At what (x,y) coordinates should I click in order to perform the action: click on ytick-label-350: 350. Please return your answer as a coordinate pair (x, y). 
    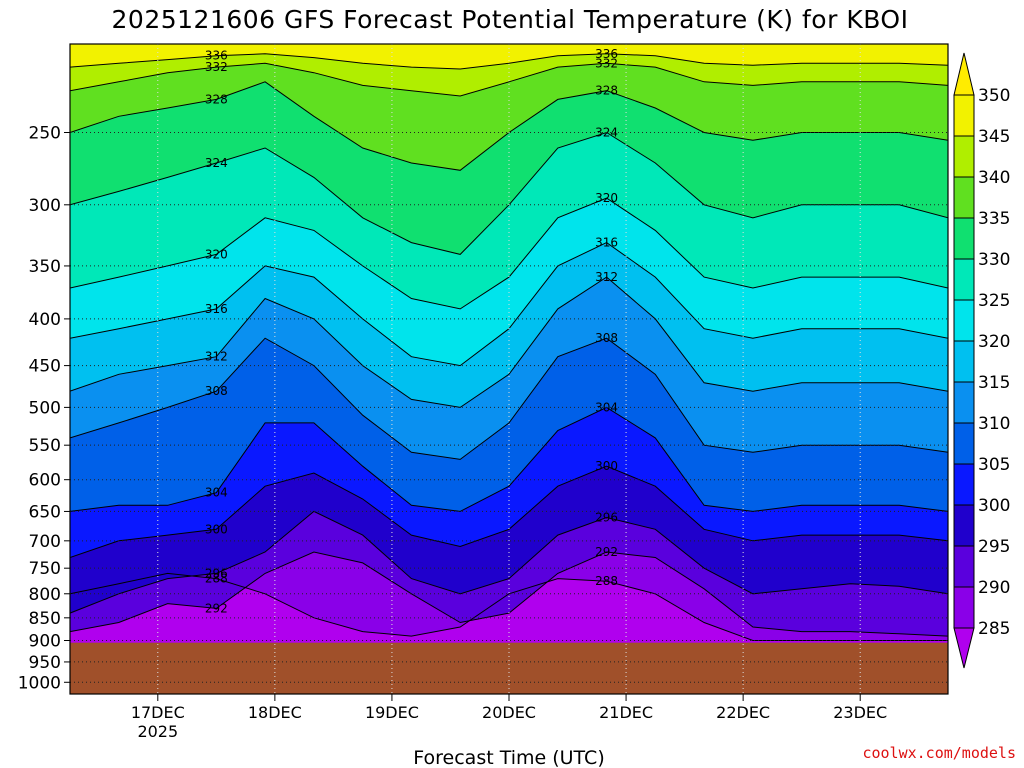
    Looking at the image, I should click on (45, 267).